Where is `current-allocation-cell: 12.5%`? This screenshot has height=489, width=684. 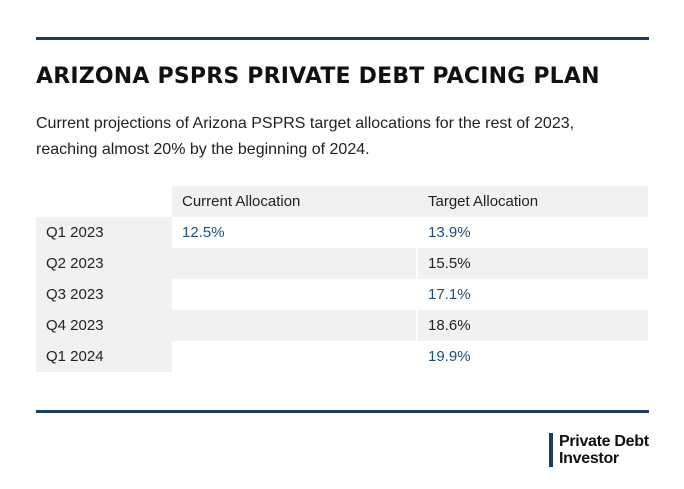
current-allocation-cell: 12.5% is located at coordinates (295, 232).